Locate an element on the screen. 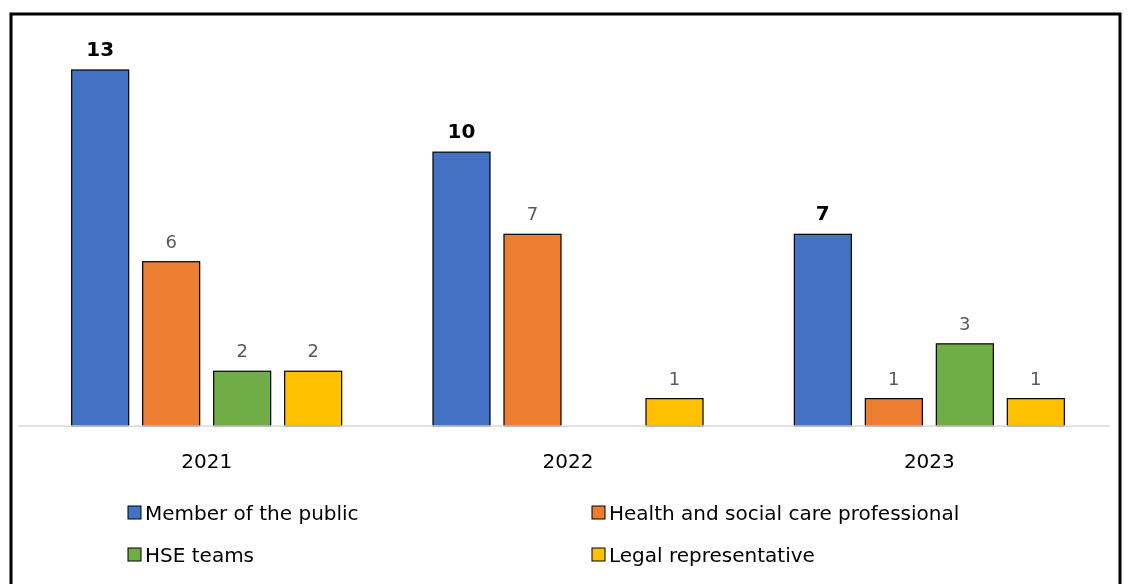 This screenshot has height=584, width=1133. legend-label: Member of the public is located at coordinates (252, 513).